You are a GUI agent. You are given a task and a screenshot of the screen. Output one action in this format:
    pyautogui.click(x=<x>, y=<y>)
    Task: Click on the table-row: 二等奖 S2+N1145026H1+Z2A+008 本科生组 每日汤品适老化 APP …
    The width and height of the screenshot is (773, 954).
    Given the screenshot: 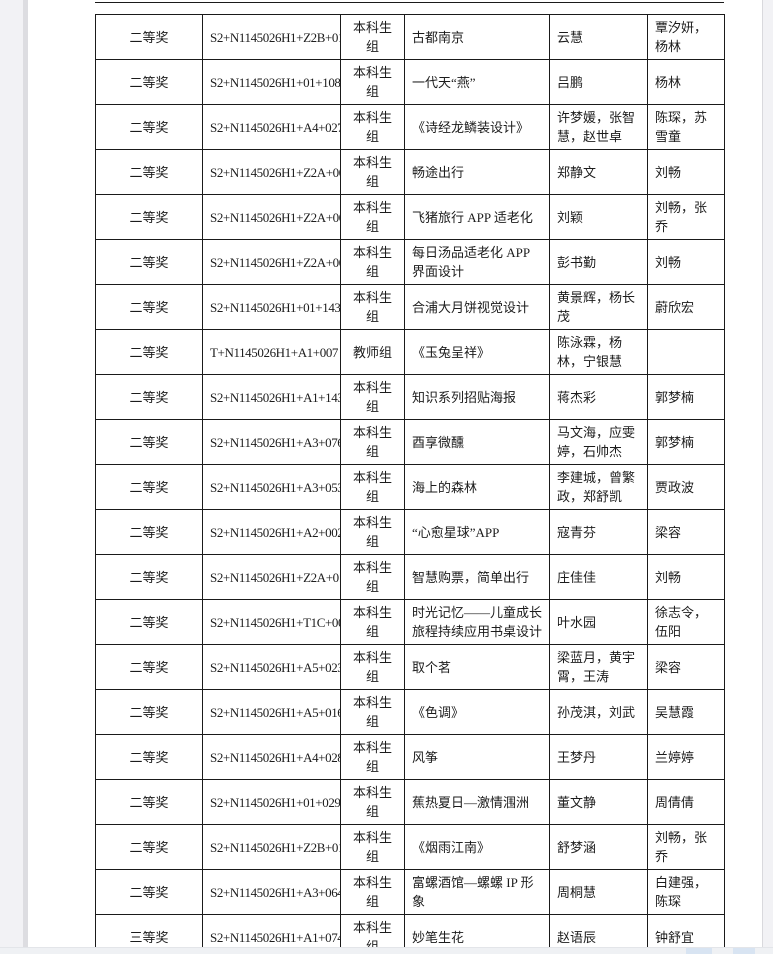 What is the action you would take?
    pyautogui.click(x=410, y=262)
    